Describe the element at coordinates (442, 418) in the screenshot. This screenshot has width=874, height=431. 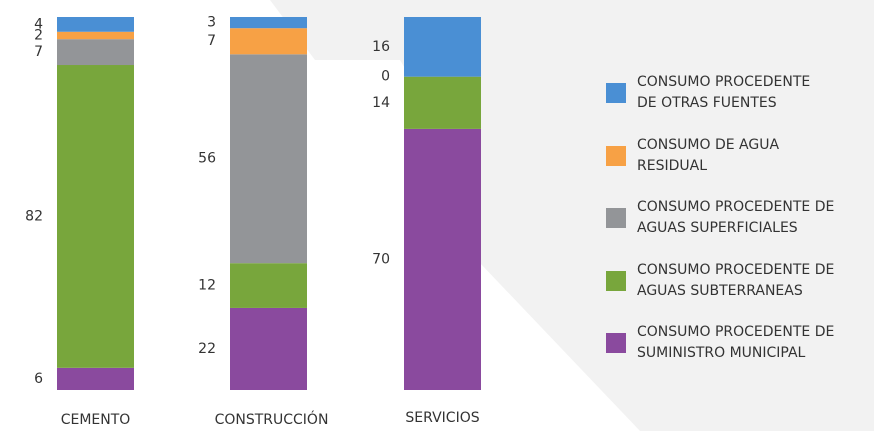
I see `x-tick-label: SERVICIOS` at that location.